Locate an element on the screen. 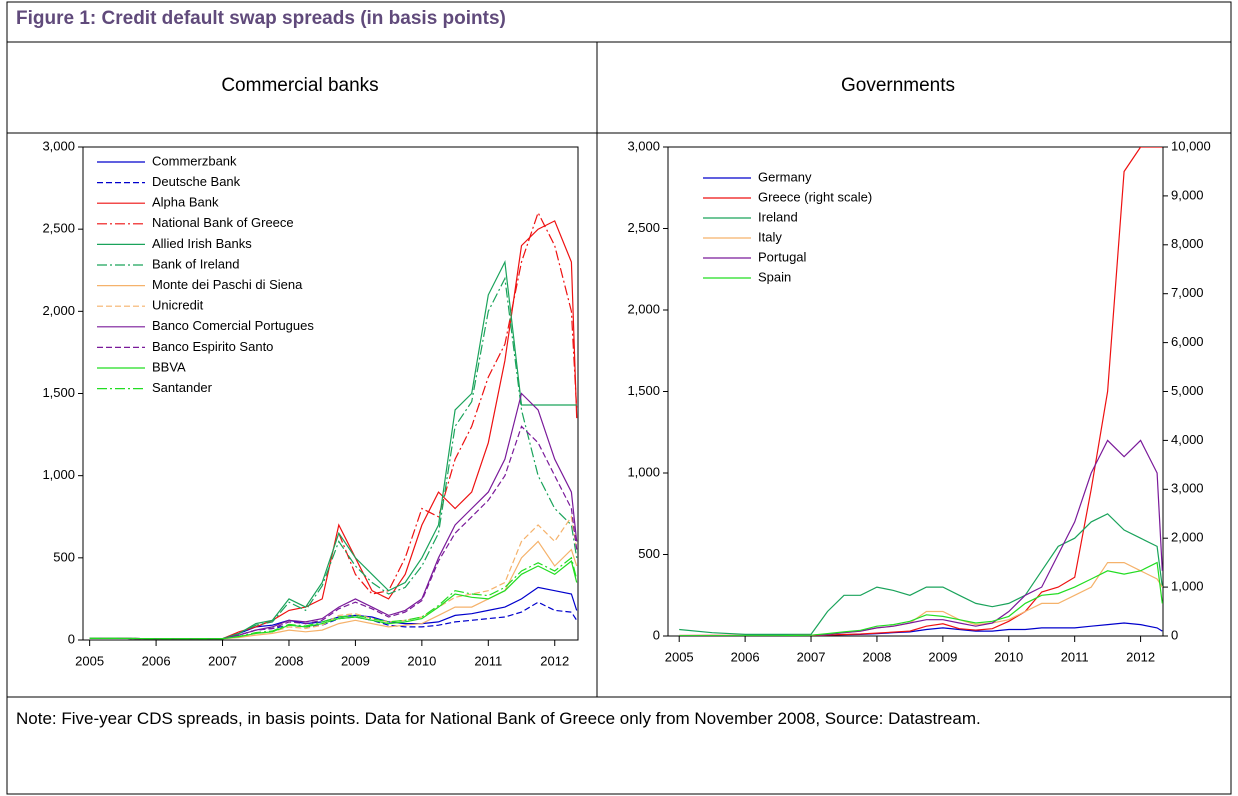 This screenshot has height=796, width=1238. legend-label: Spain is located at coordinates (774, 276).